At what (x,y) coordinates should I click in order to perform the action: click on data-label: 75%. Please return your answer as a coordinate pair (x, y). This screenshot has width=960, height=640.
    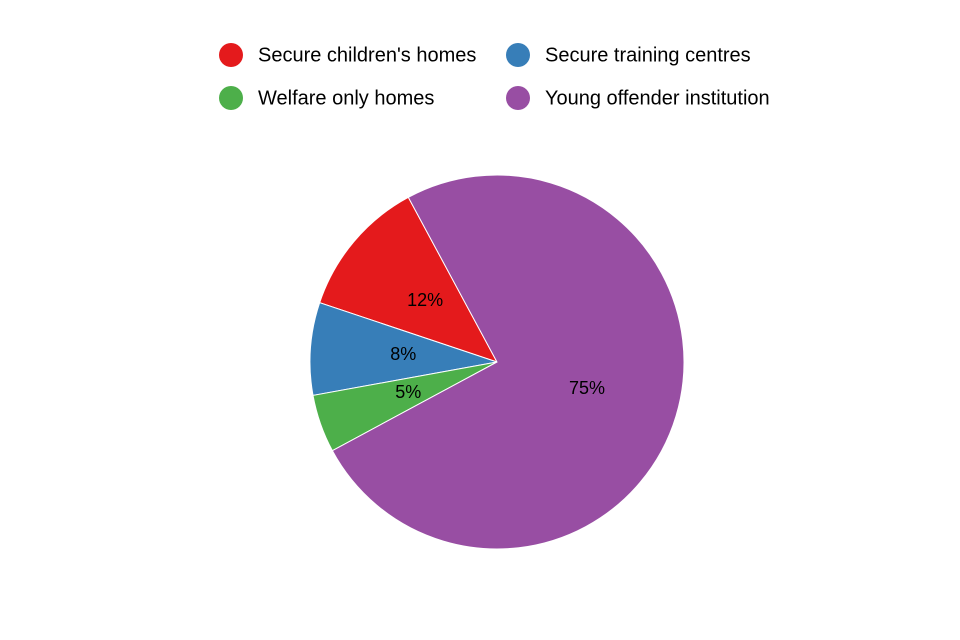
    Looking at the image, I should click on (587, 388).